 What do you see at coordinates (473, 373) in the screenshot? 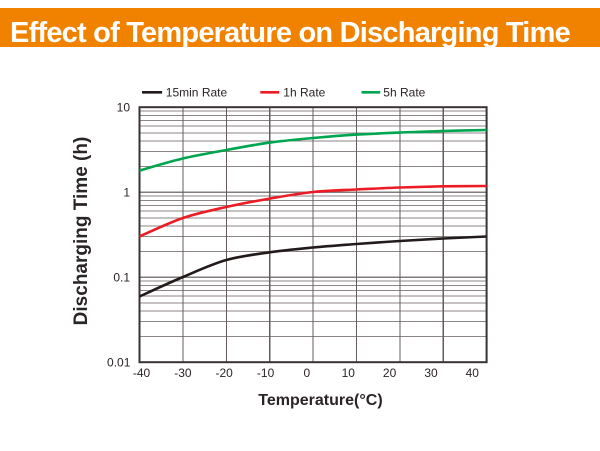
I see `svg-text: 40` at bounding box center [473, 373].